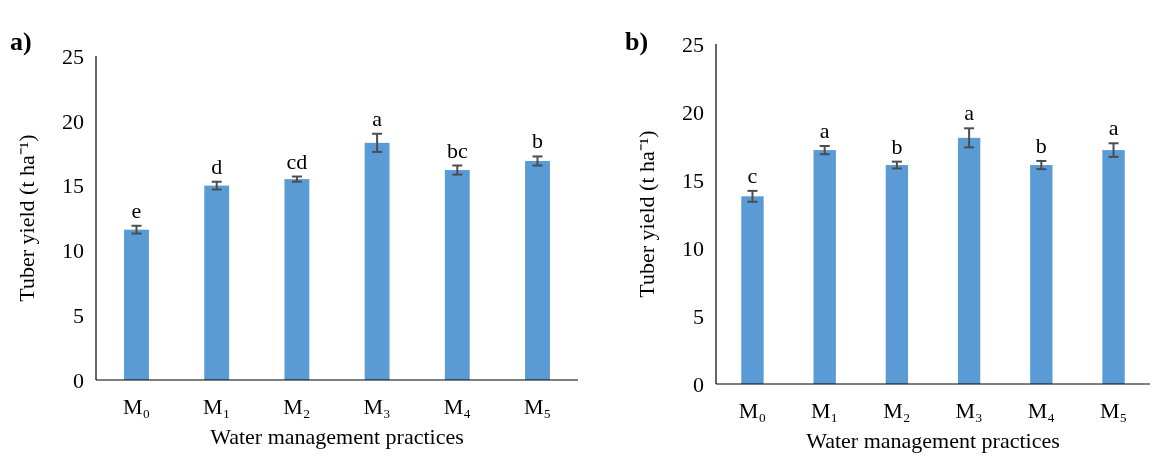 Image resolution: width=1163 pixels, height=459 pixels. What do you see at coordinates (752, 175) in the screenshot?
I see `annotation: c` at bounding box center [752, 175].